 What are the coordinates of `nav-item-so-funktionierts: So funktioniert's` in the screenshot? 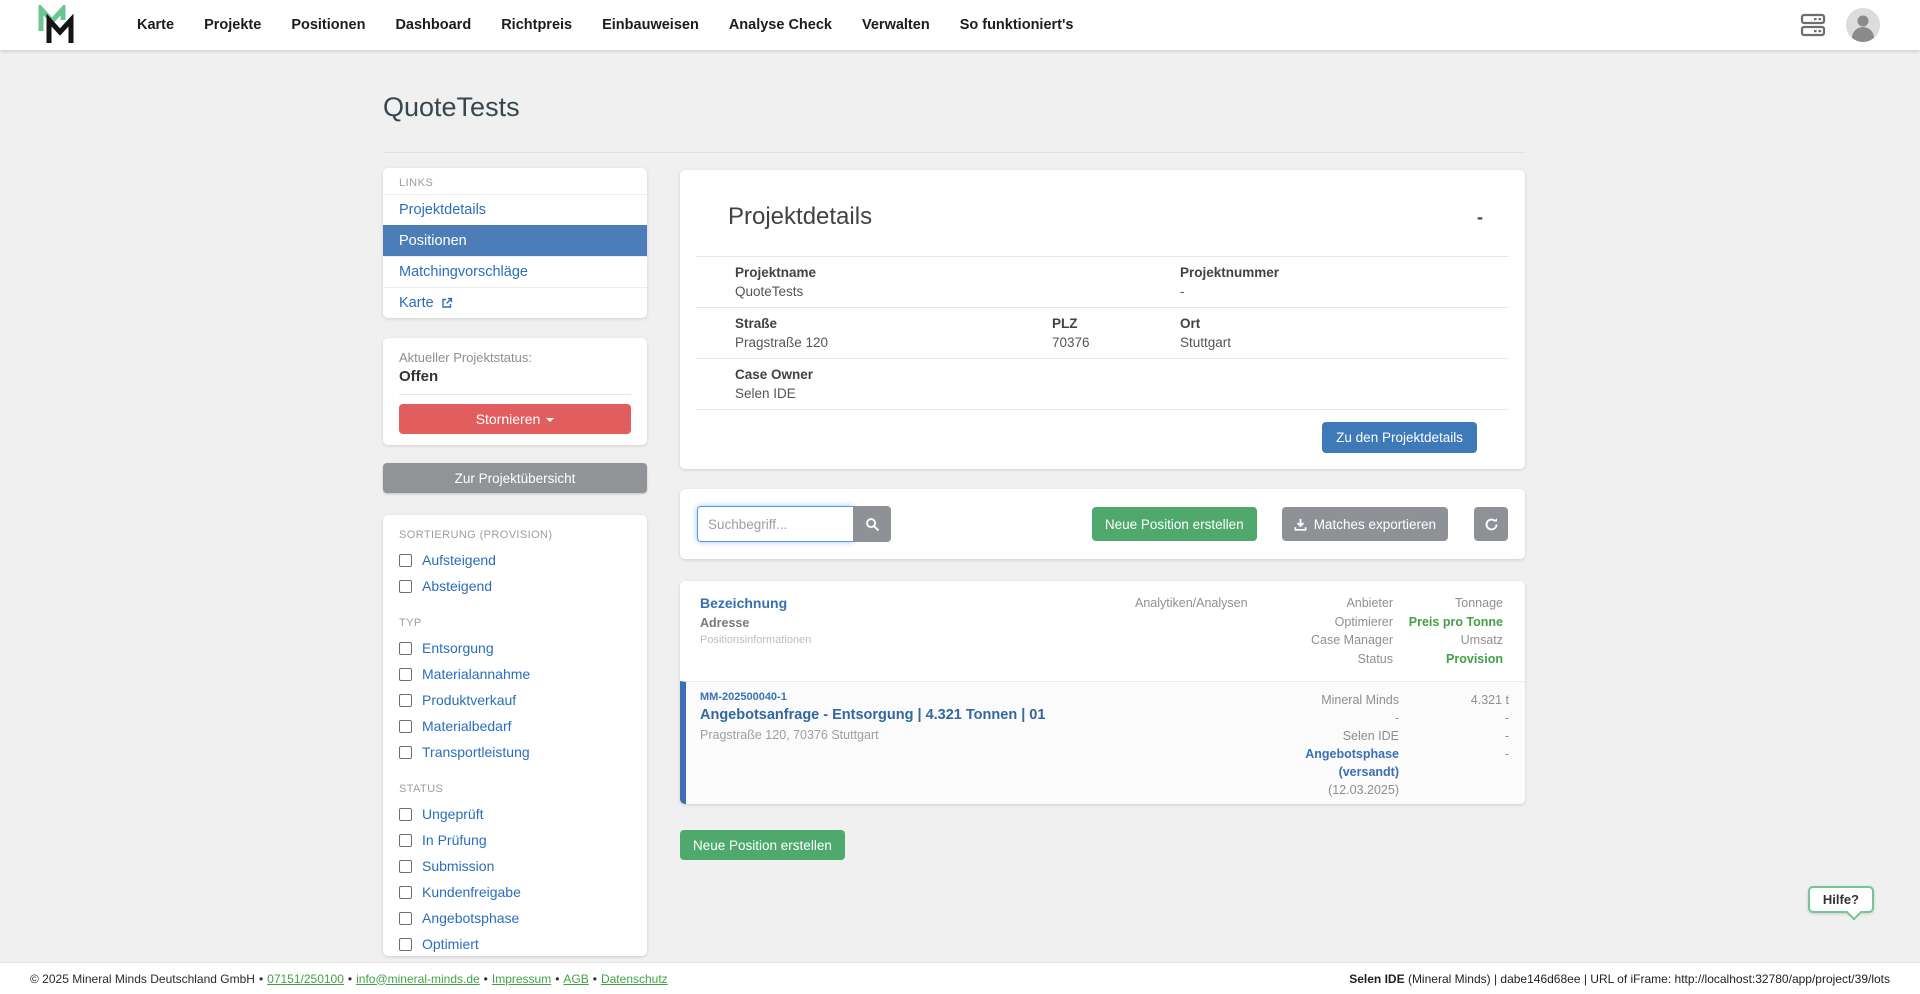 It's located at (1016, 25).